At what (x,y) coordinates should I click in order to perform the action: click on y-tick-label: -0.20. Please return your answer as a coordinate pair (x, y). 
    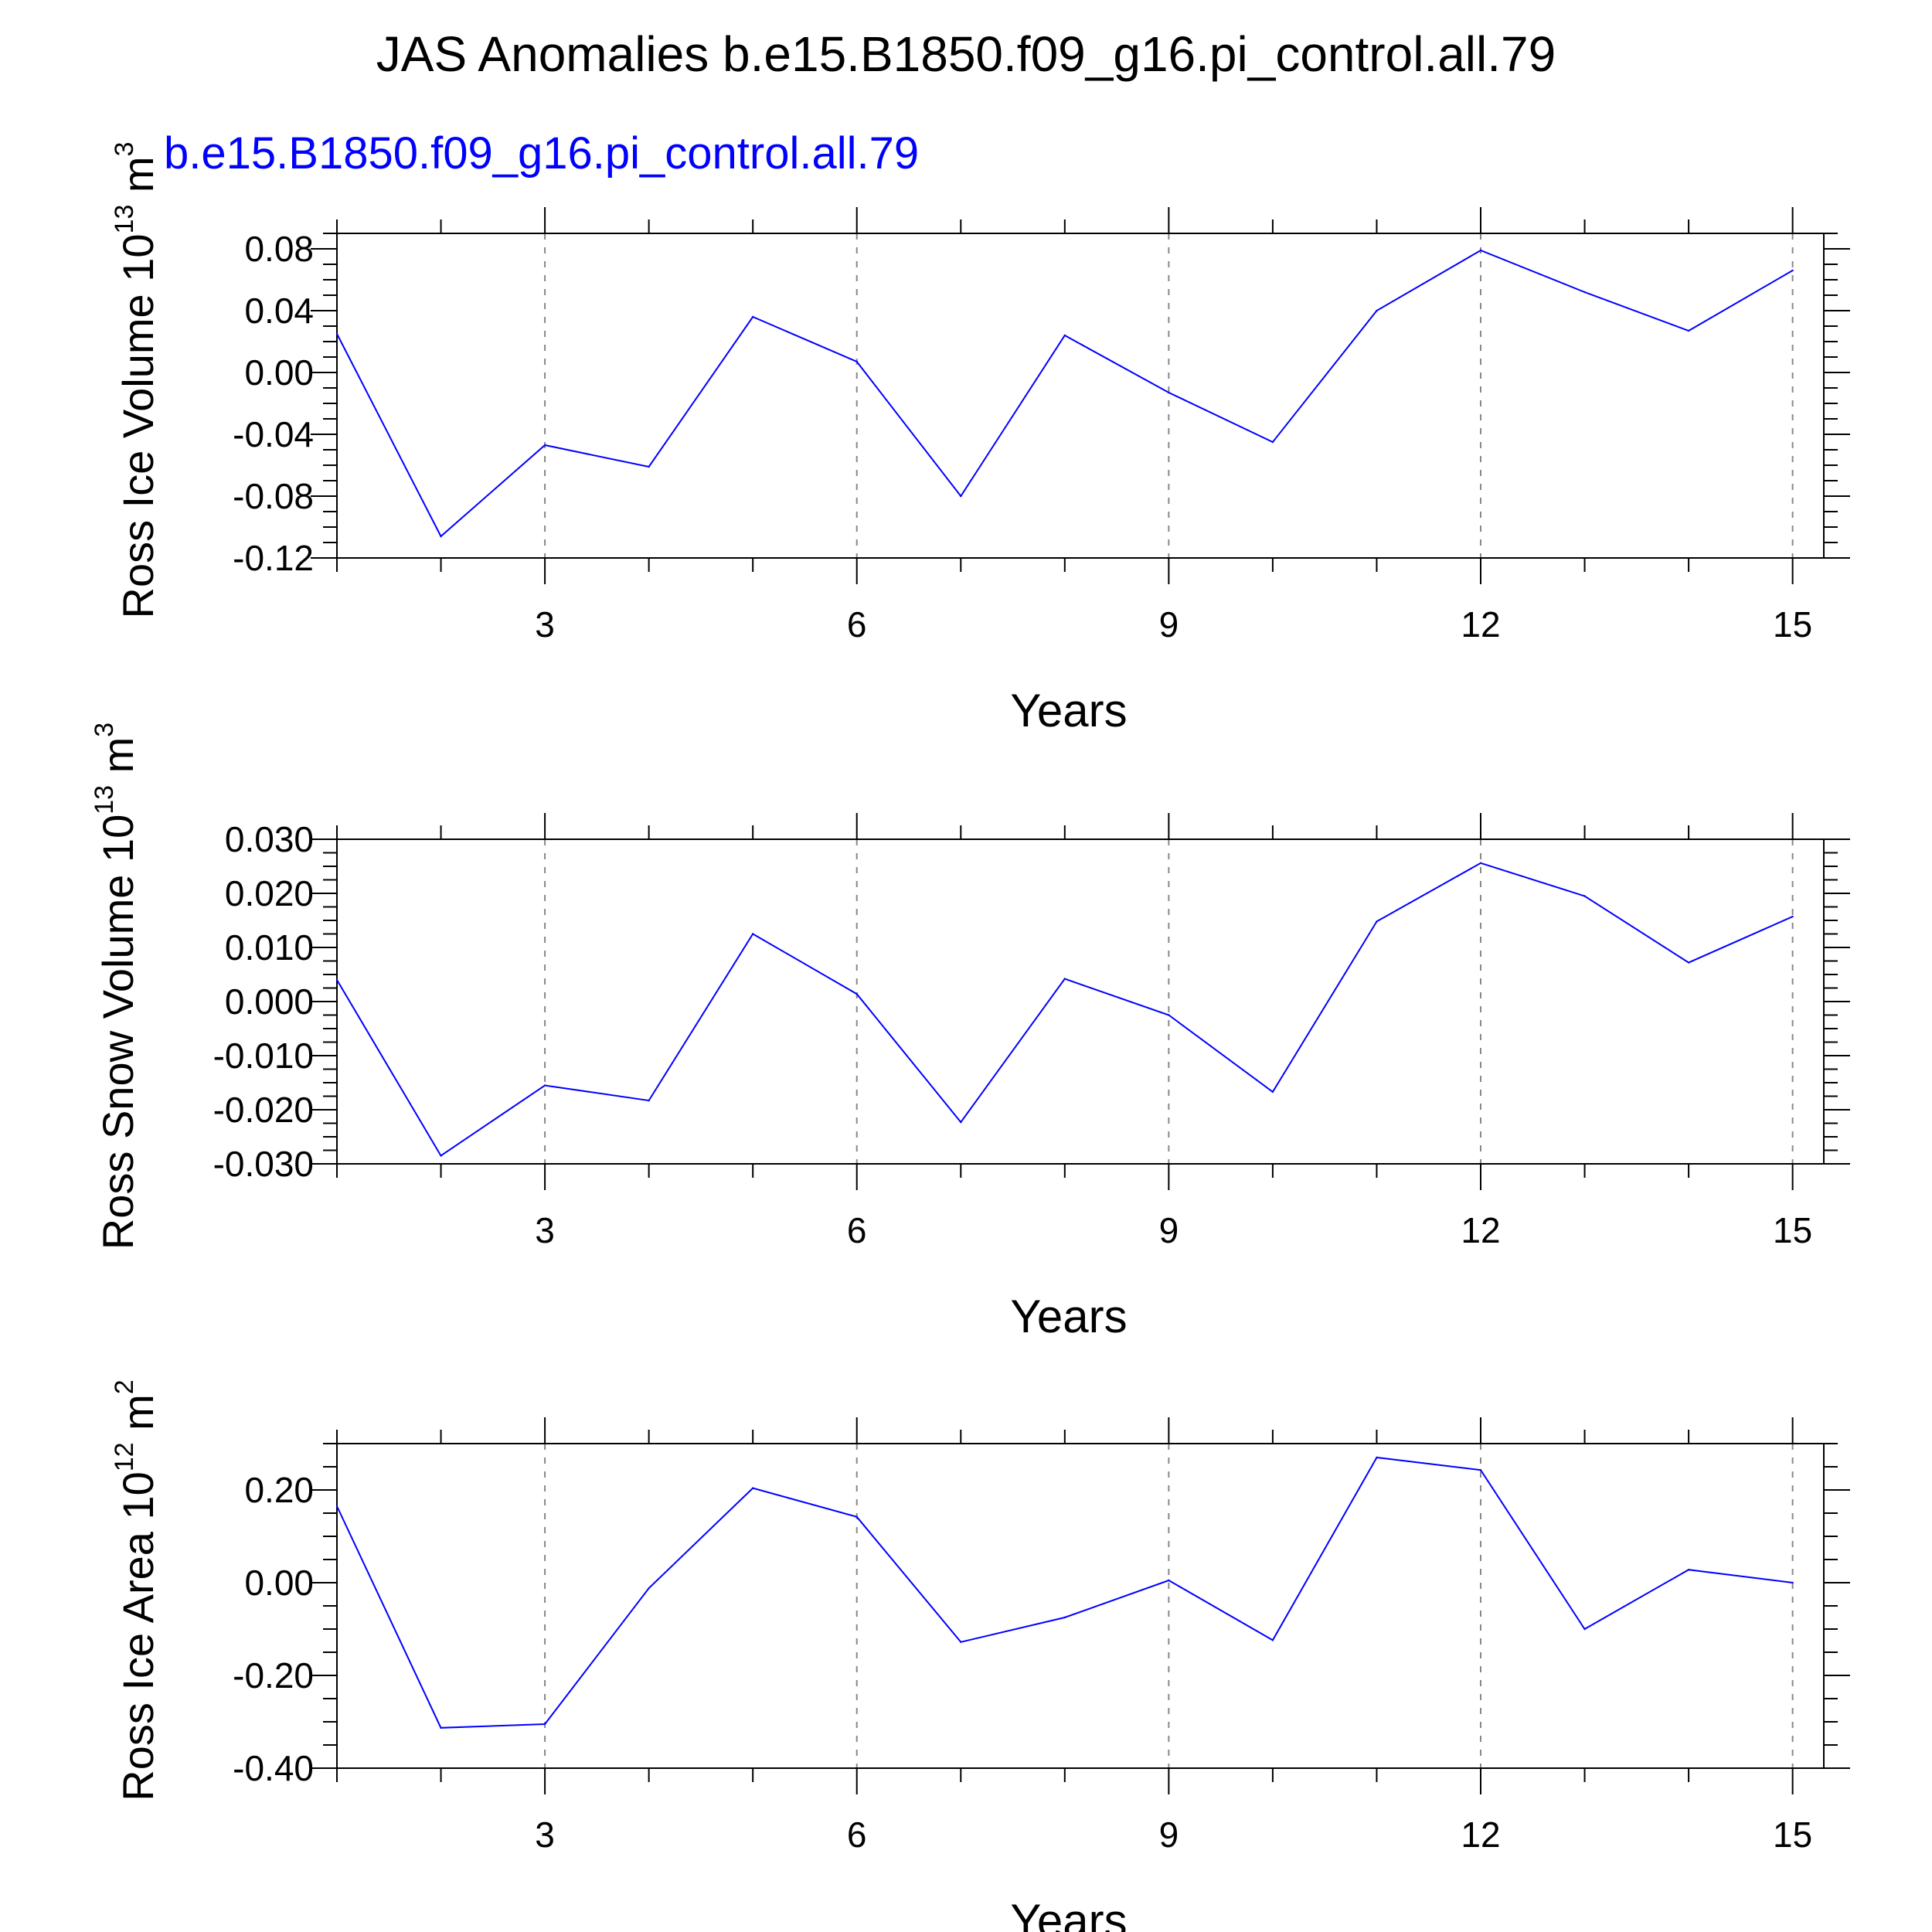
    Looking at the image, I should click on (273, 1675).